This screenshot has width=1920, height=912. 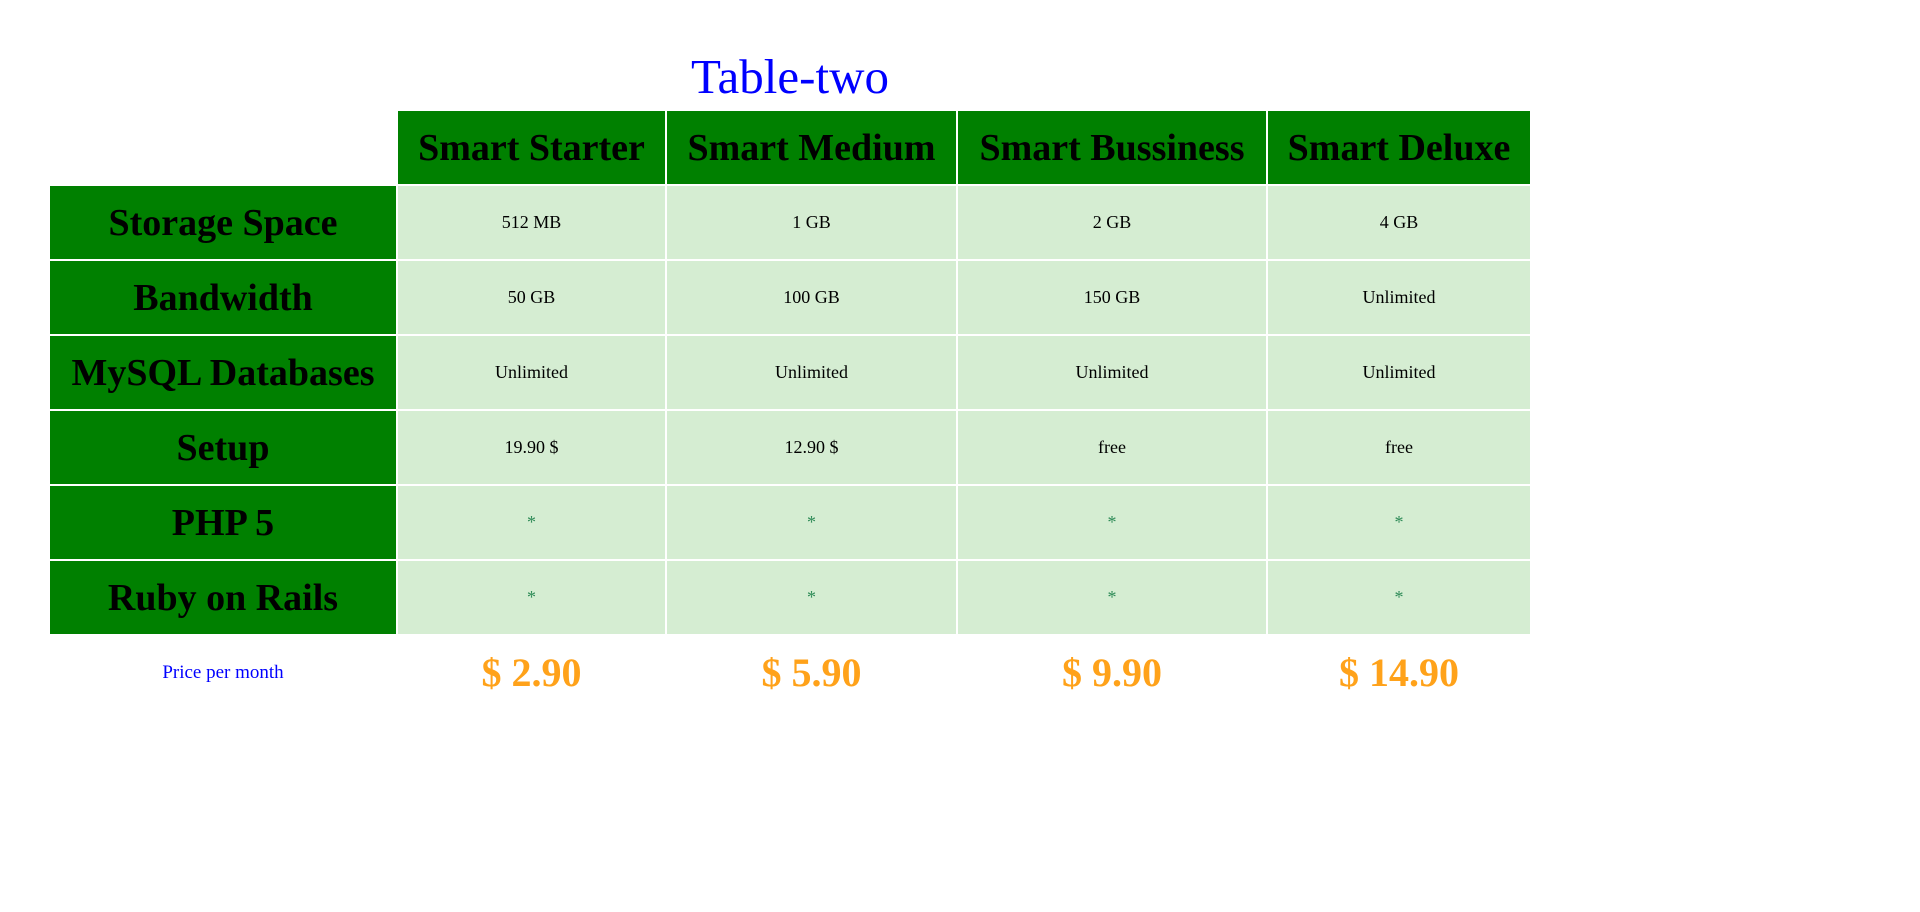 What do you see at coordinates (531, 297) in the screenshot?
I see `table-cell: 50 GB` at bounding box center [531, 297].